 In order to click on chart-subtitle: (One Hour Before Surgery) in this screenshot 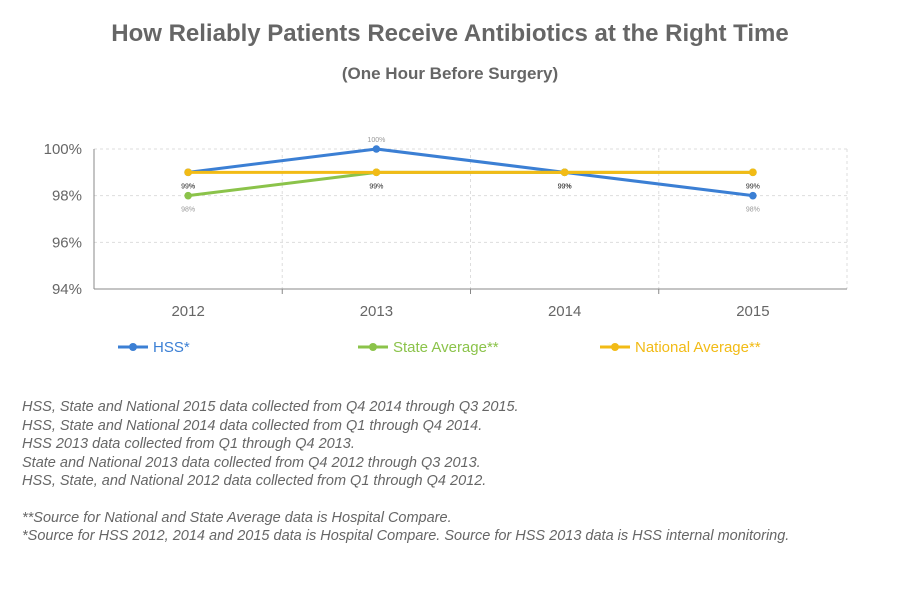, I will do `click(450, 73)`.